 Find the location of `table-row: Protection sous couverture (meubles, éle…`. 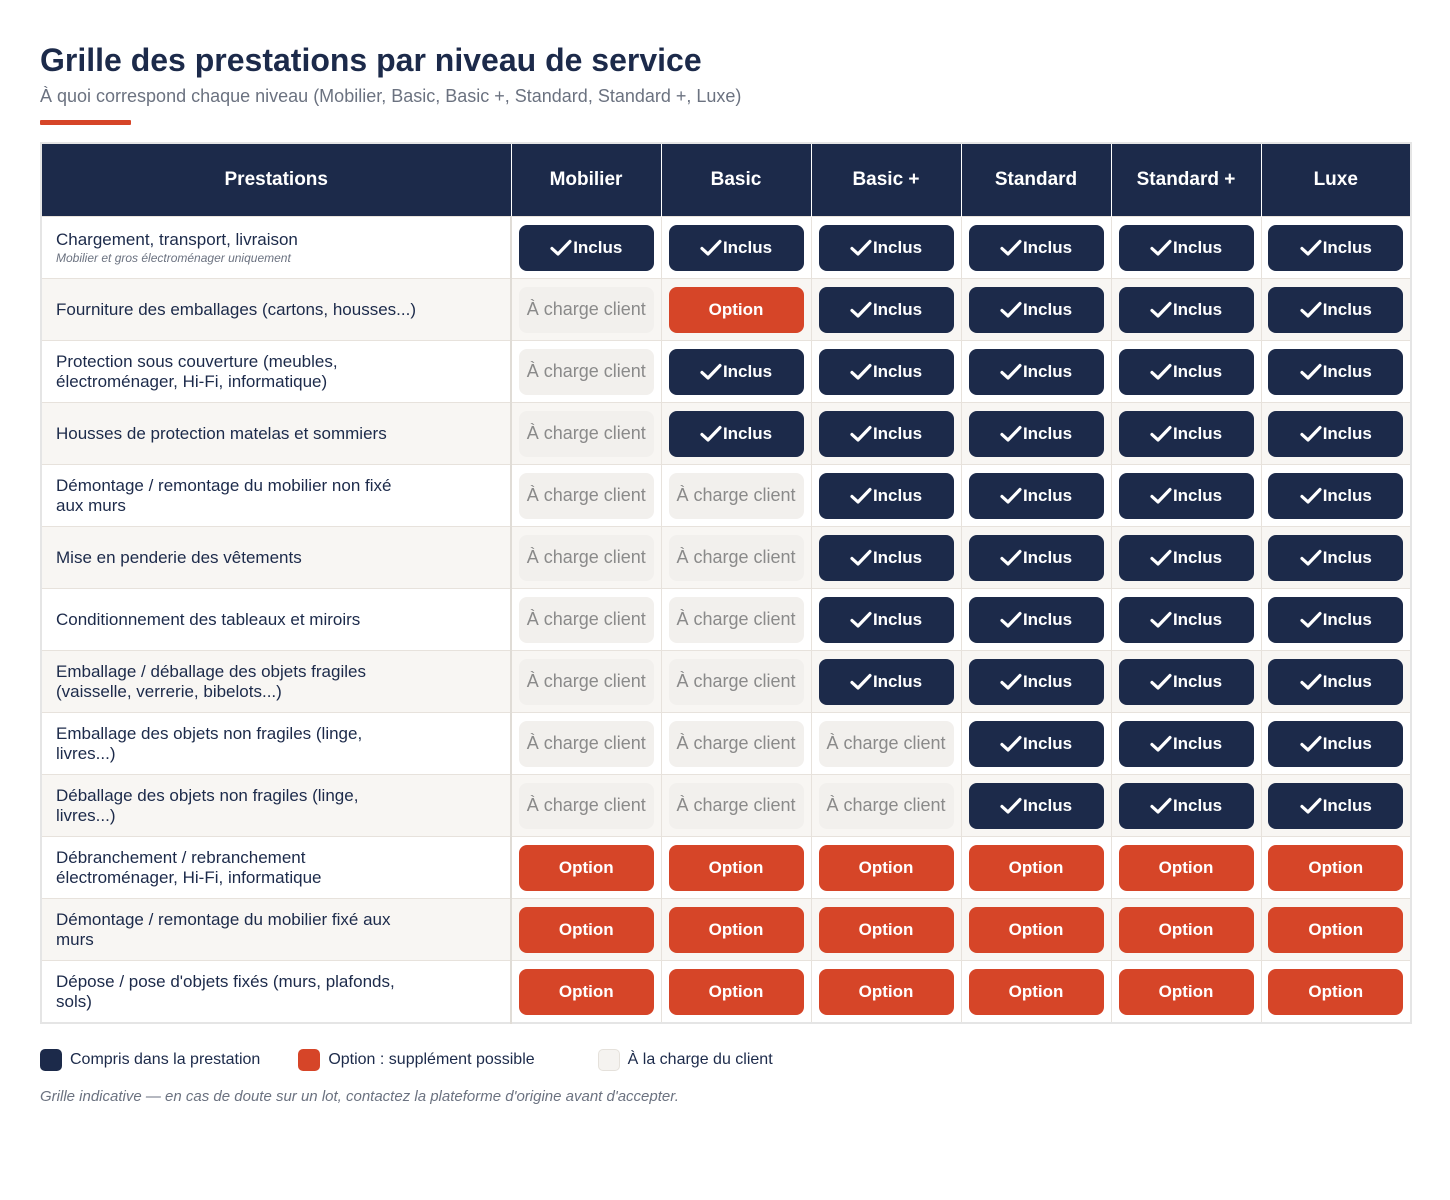

table-row: Protection sous couverture (meubles, éle… is located at coordinates (726, 371).